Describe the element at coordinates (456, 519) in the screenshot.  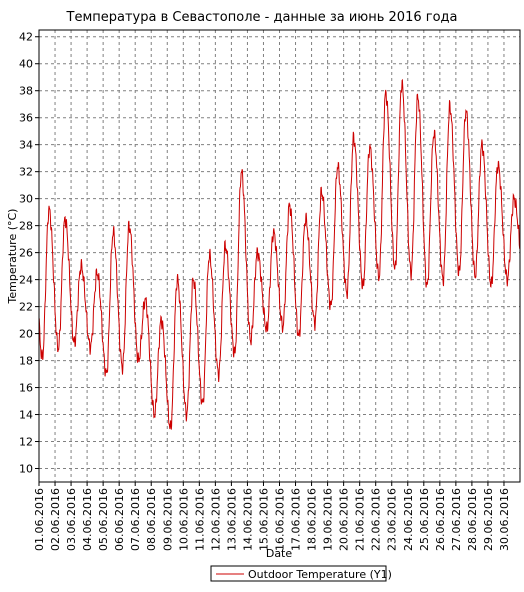
I see `x-tick-label: 27.06.2016` at that location.